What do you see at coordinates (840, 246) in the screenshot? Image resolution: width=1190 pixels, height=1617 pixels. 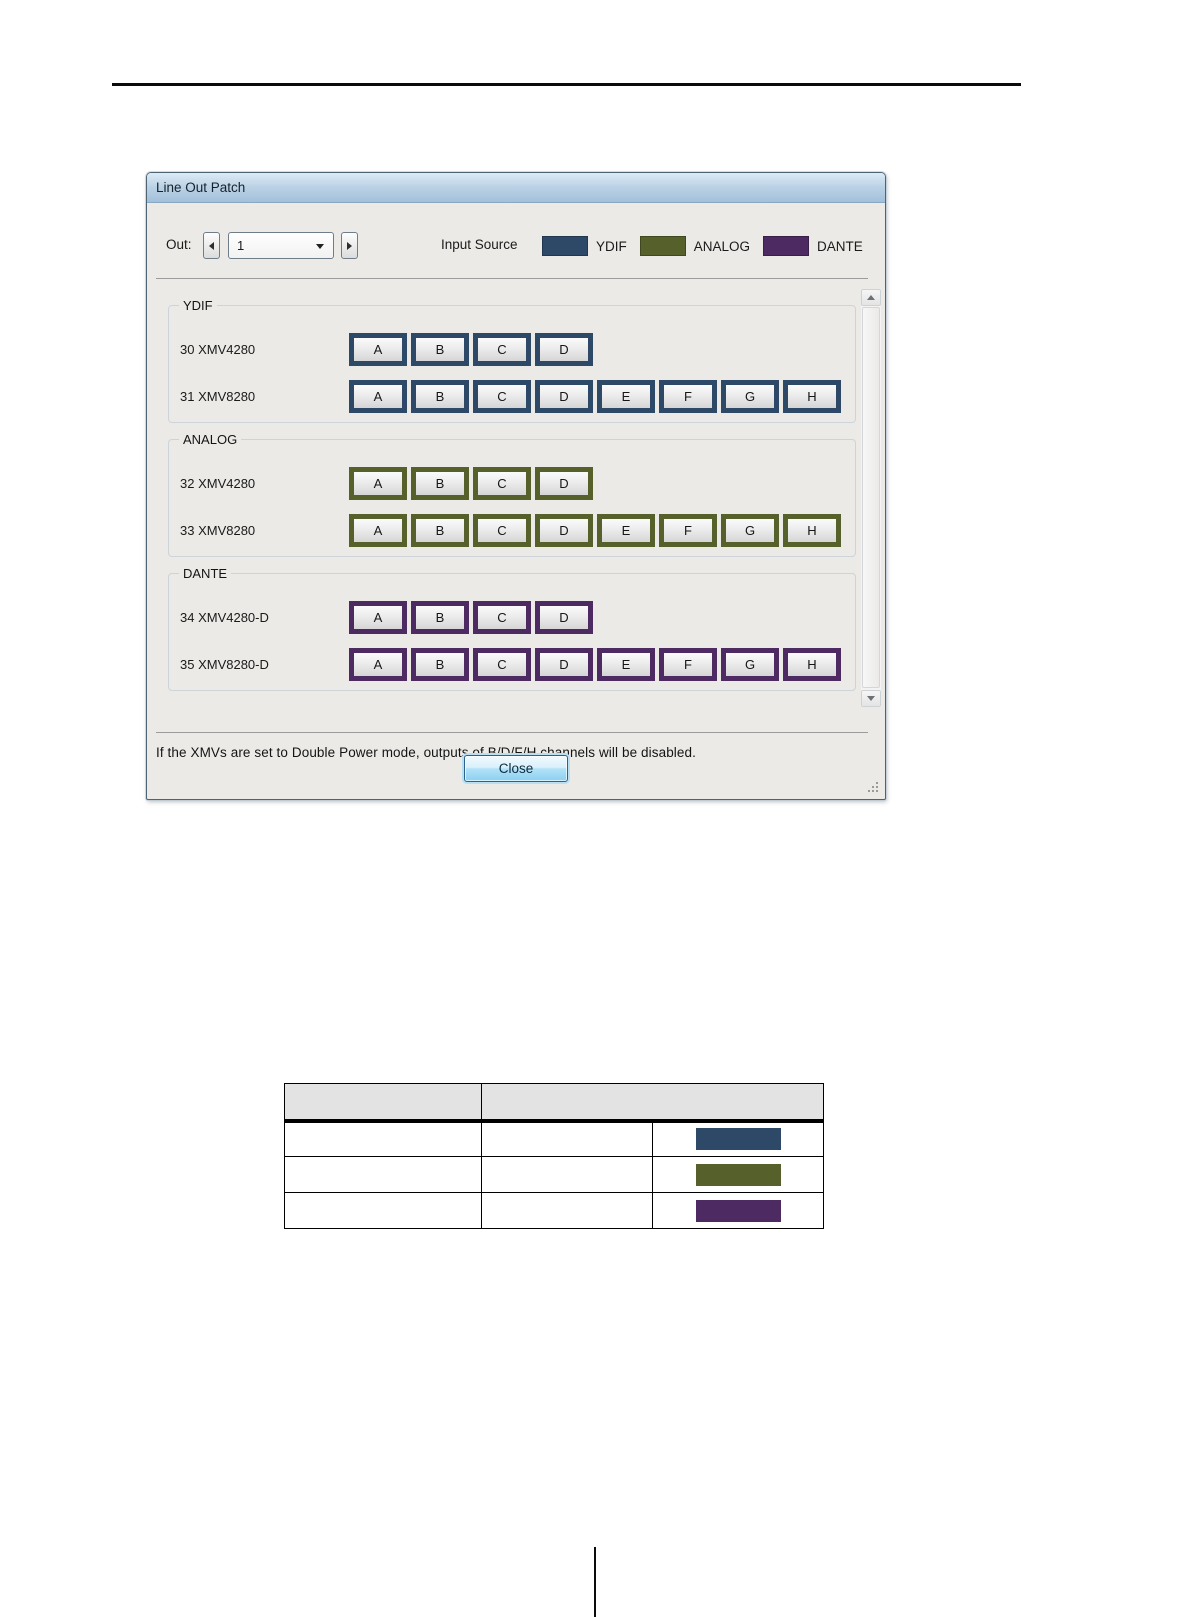 I see `legend-label-dante: DANTE` at bounding box center [840, 246].